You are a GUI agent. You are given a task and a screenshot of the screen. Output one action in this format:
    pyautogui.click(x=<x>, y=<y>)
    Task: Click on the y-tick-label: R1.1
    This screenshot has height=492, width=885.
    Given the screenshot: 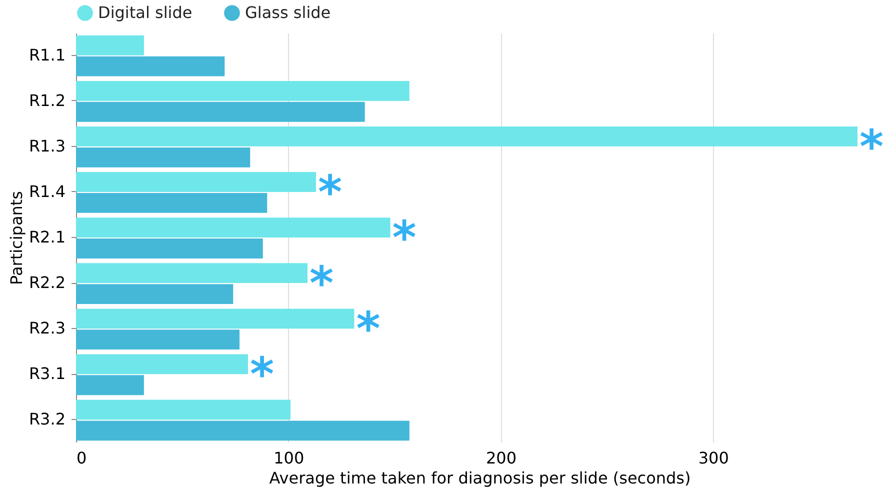 What is the action you would take?
    pyautogui.click(x=47, y=54)
    